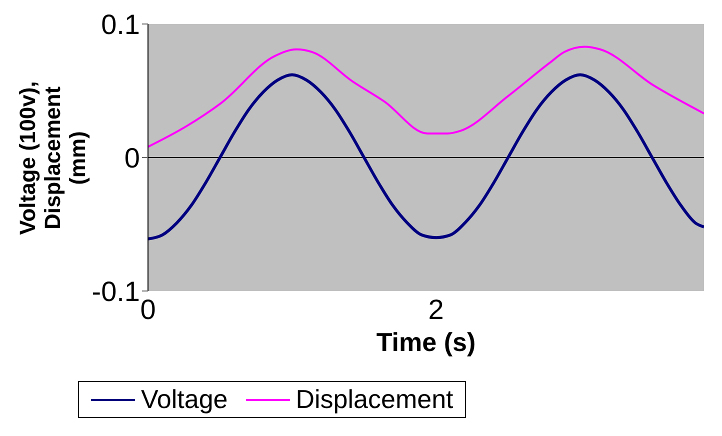 The image size is (722, 436). I want to click on y-axis-title: Voltage (100v), Displacement (mm), so click(52, 158).